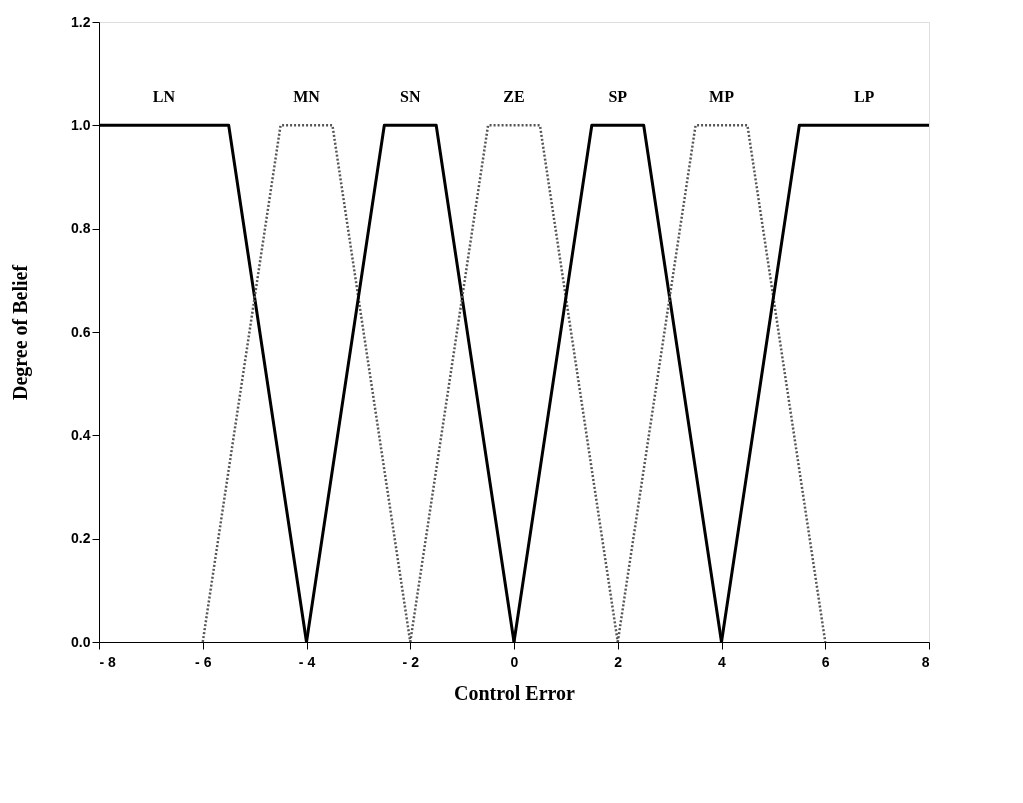  What do you see at coordinates (514, 97) in the screenshot?
I see `series-label: ZE` at bounding box center [514, 97].